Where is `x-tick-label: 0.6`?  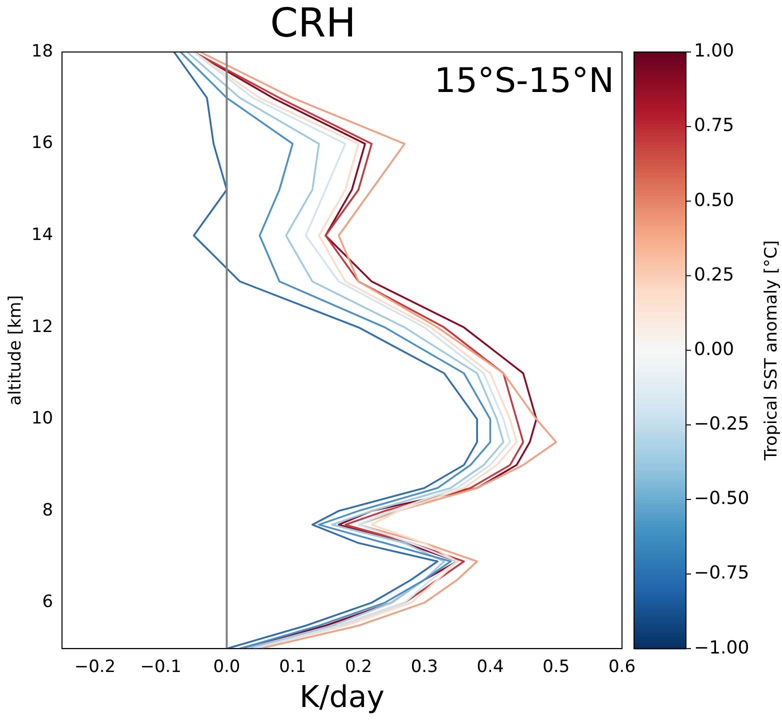
x-tick-label: 0.6 is located at coordinates (622, 667).